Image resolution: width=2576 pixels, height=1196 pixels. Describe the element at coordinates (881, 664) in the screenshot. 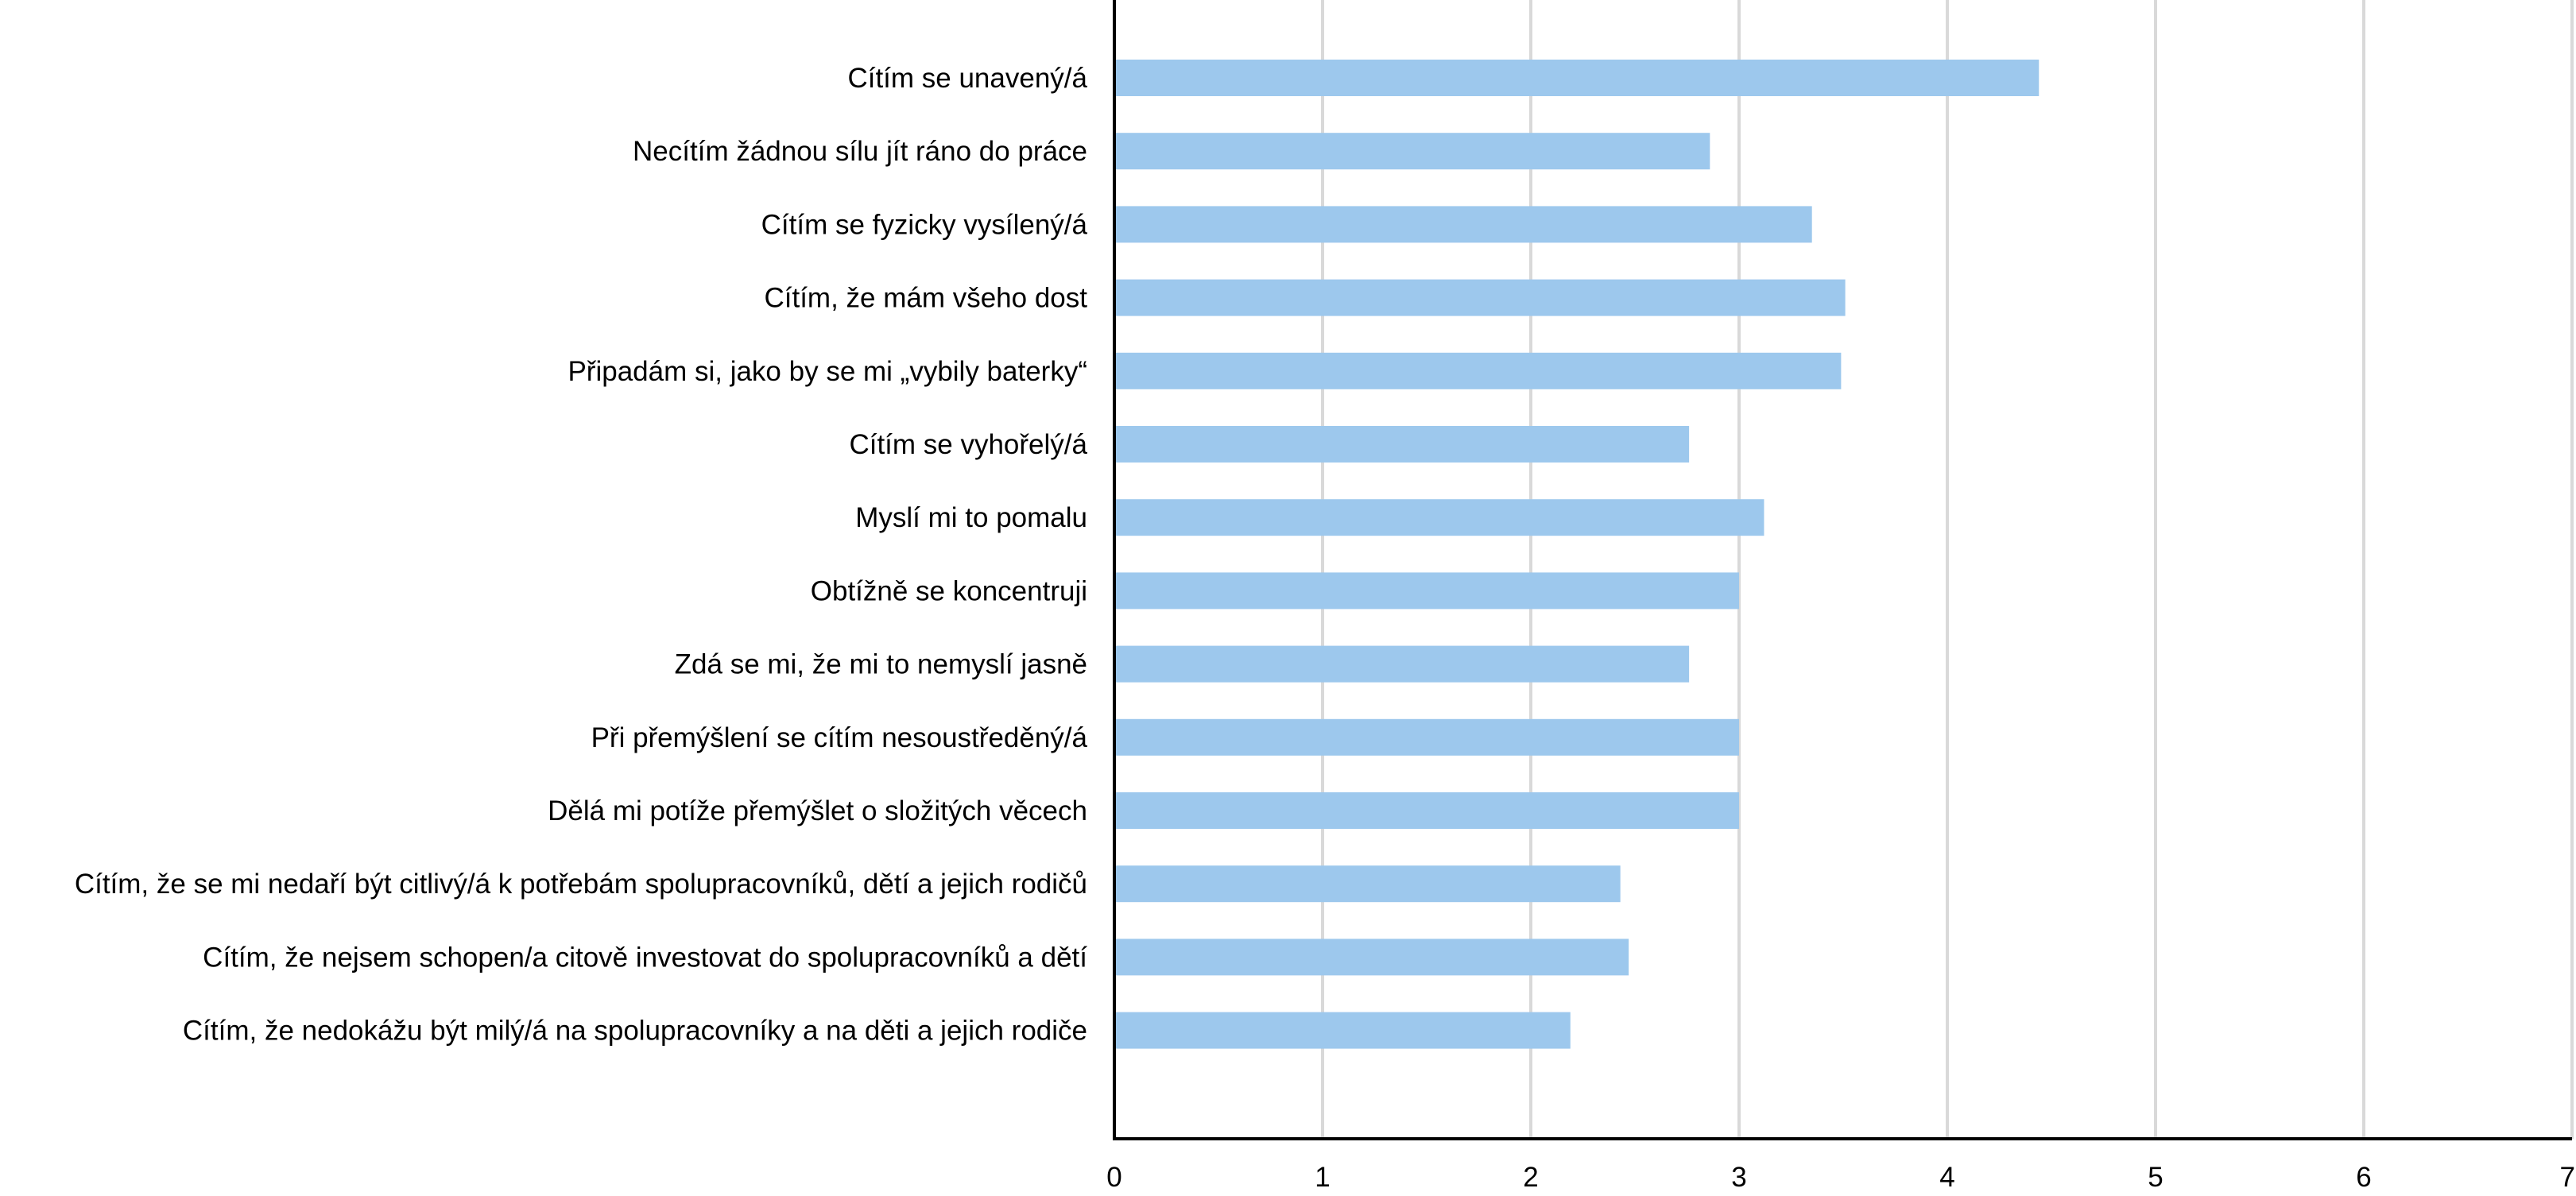

I see `category-label-8: Zdá se mi, že mi to nemyslí jasně` at that location.